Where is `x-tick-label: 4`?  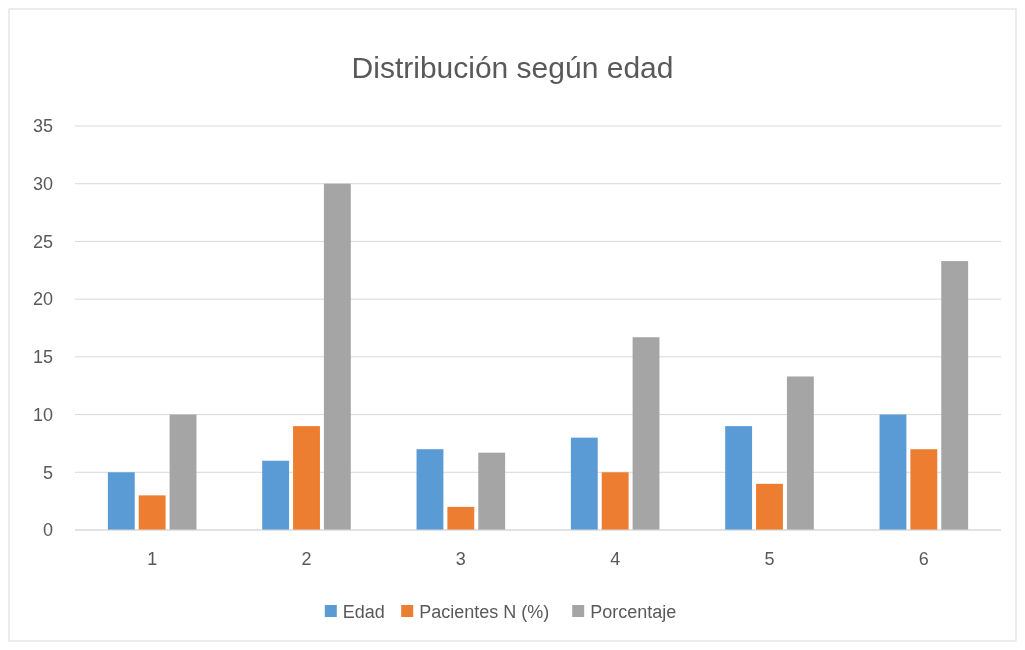 x-tick-label: 4 is located at coordinates (615, 559).